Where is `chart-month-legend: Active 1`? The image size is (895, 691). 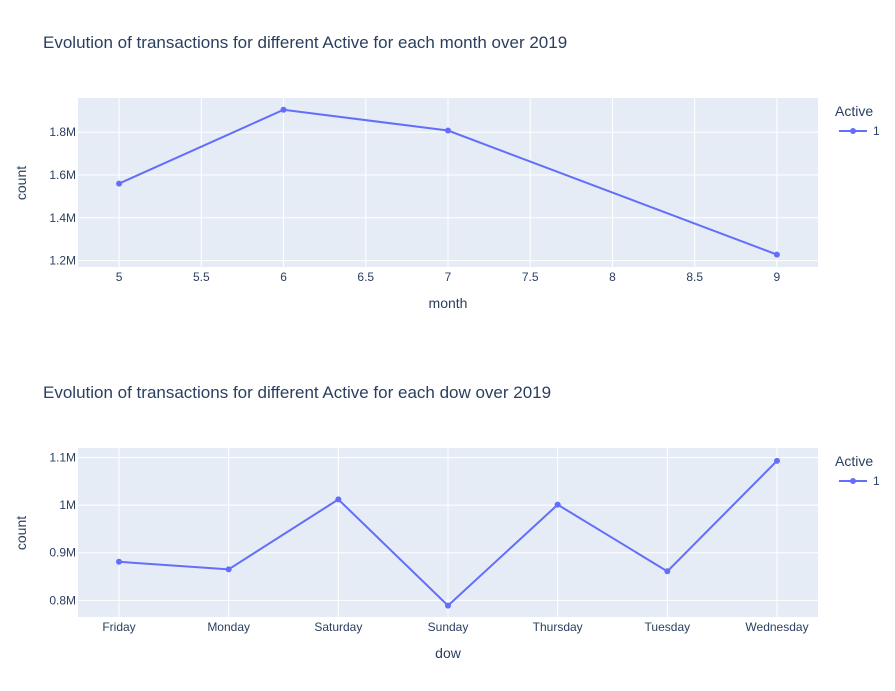 chart-month-legend: Active 1 is located at coordinates (857, 120).